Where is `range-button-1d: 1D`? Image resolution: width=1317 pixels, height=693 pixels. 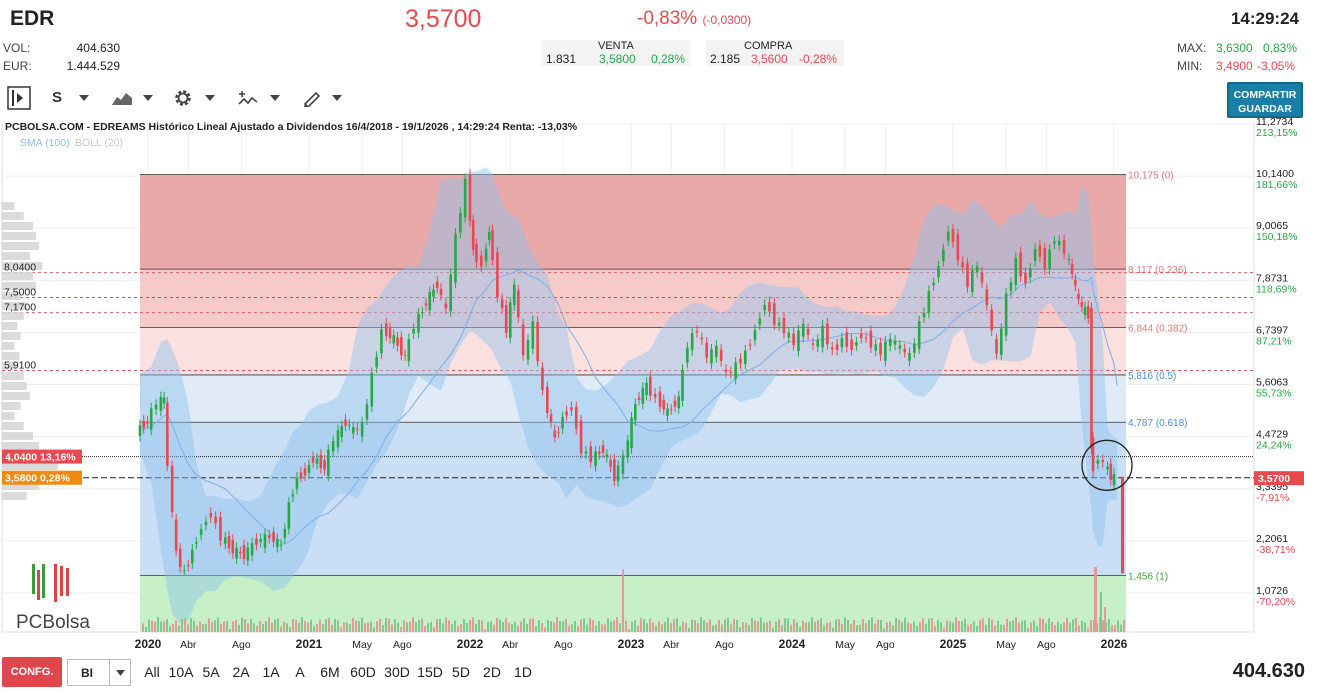 range-button-1d: 1D is located at coordinates (523, 672).